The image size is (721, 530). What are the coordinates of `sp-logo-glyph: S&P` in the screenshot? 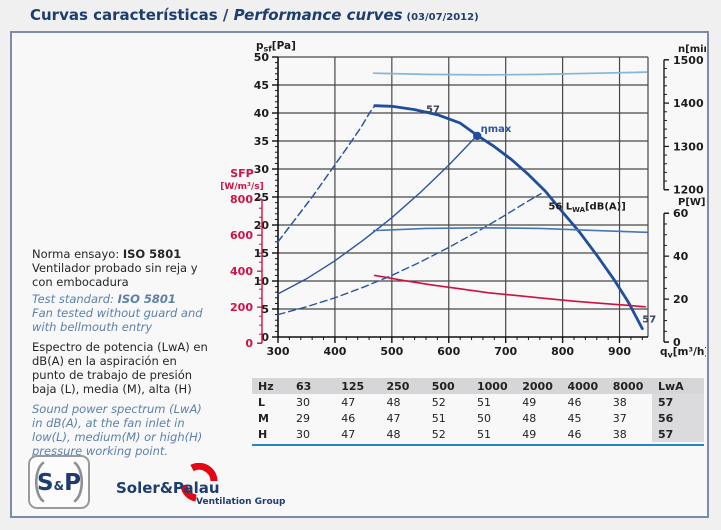 It's located at (59, 482).